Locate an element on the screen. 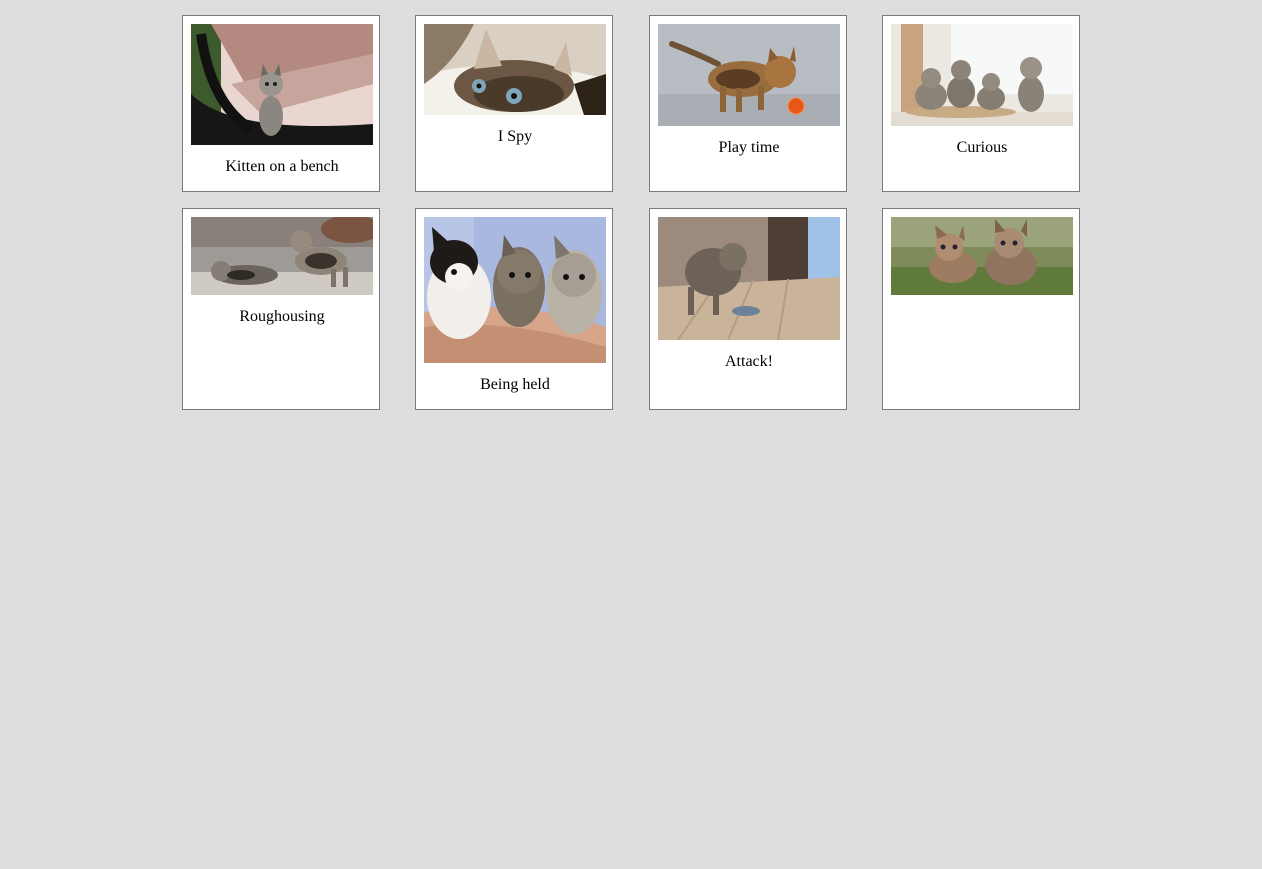 This screenshot has width=1262, height=869. two-kittens-grass-photo is located at coordinates (982, 256).